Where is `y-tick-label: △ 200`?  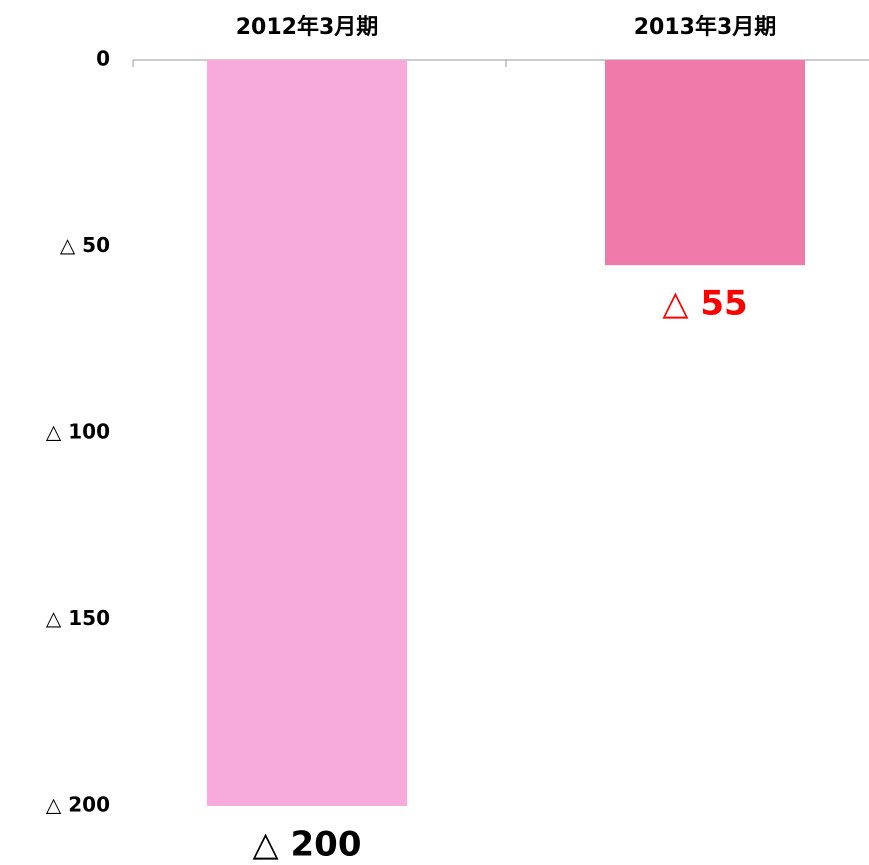
y-tick-label: △ 200 is located at coordinates (78, 805).